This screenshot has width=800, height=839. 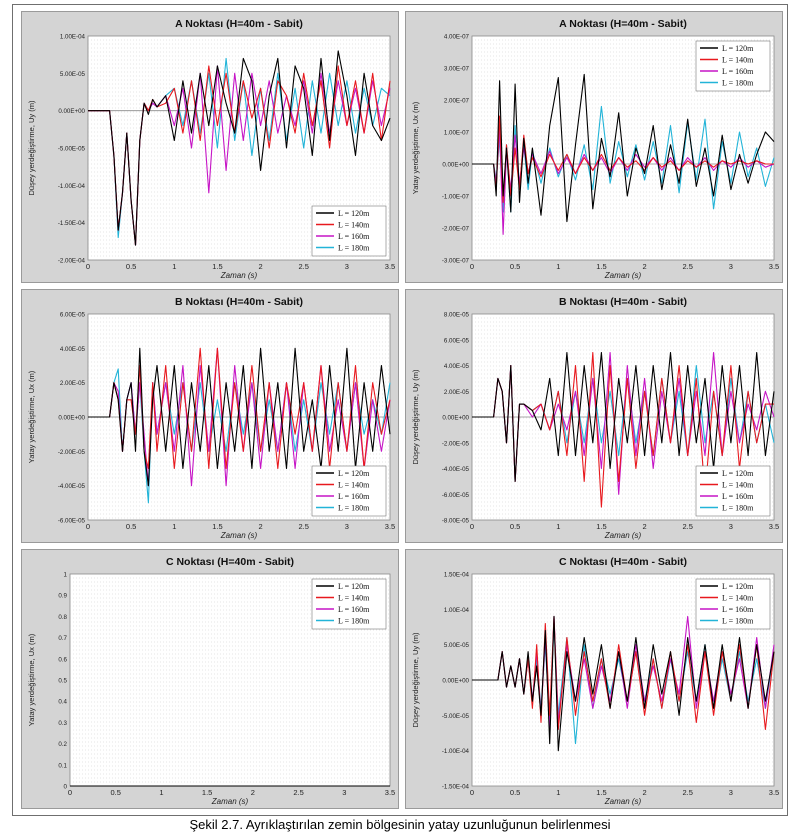 What do you see at coordinates (62, 681) in the screenshot?
I see `y-tick-label: 0.5` at bounding box center [62, 681].